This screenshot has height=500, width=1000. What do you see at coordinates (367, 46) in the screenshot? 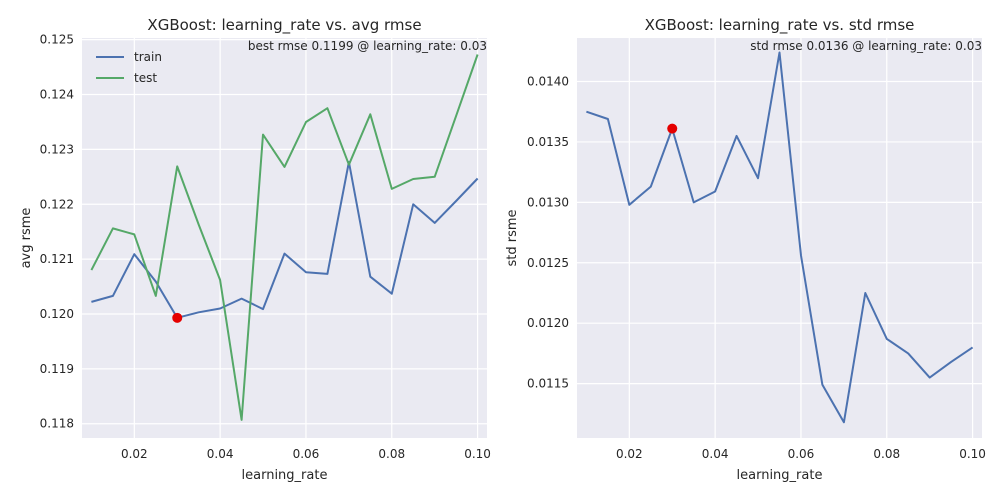
I see `best-rmse-annotation: best rmse 0.1199 @ learning_rate: 0.03` at bounding box center [367, 46].